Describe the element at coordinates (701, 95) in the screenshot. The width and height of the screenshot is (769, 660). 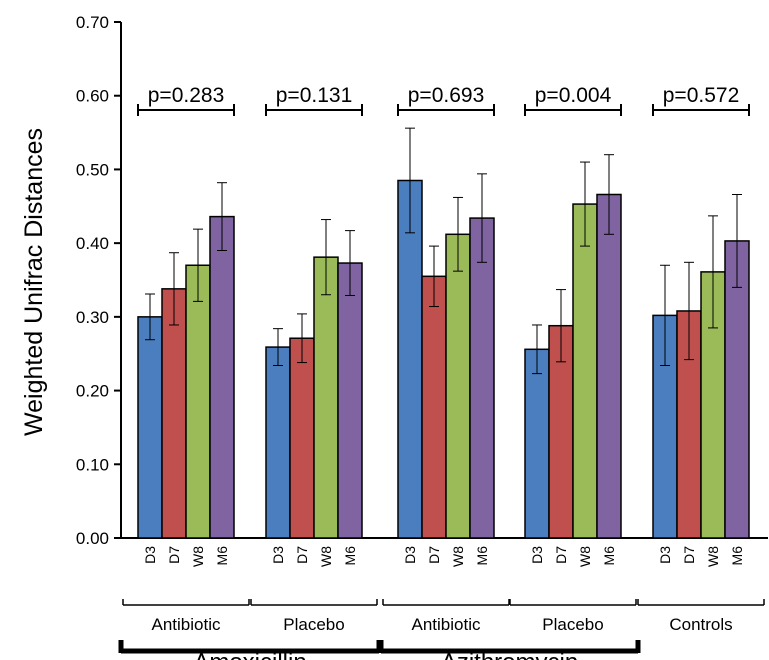
I see `pvalue-label: p=0.572` at that location.